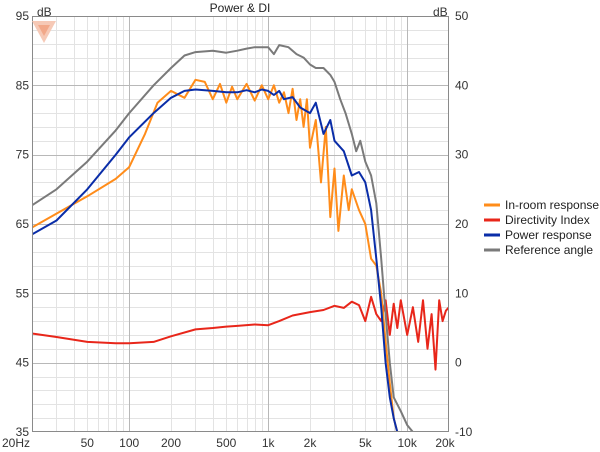  I want to click on x-tick-label: 200, so click(171, 443).